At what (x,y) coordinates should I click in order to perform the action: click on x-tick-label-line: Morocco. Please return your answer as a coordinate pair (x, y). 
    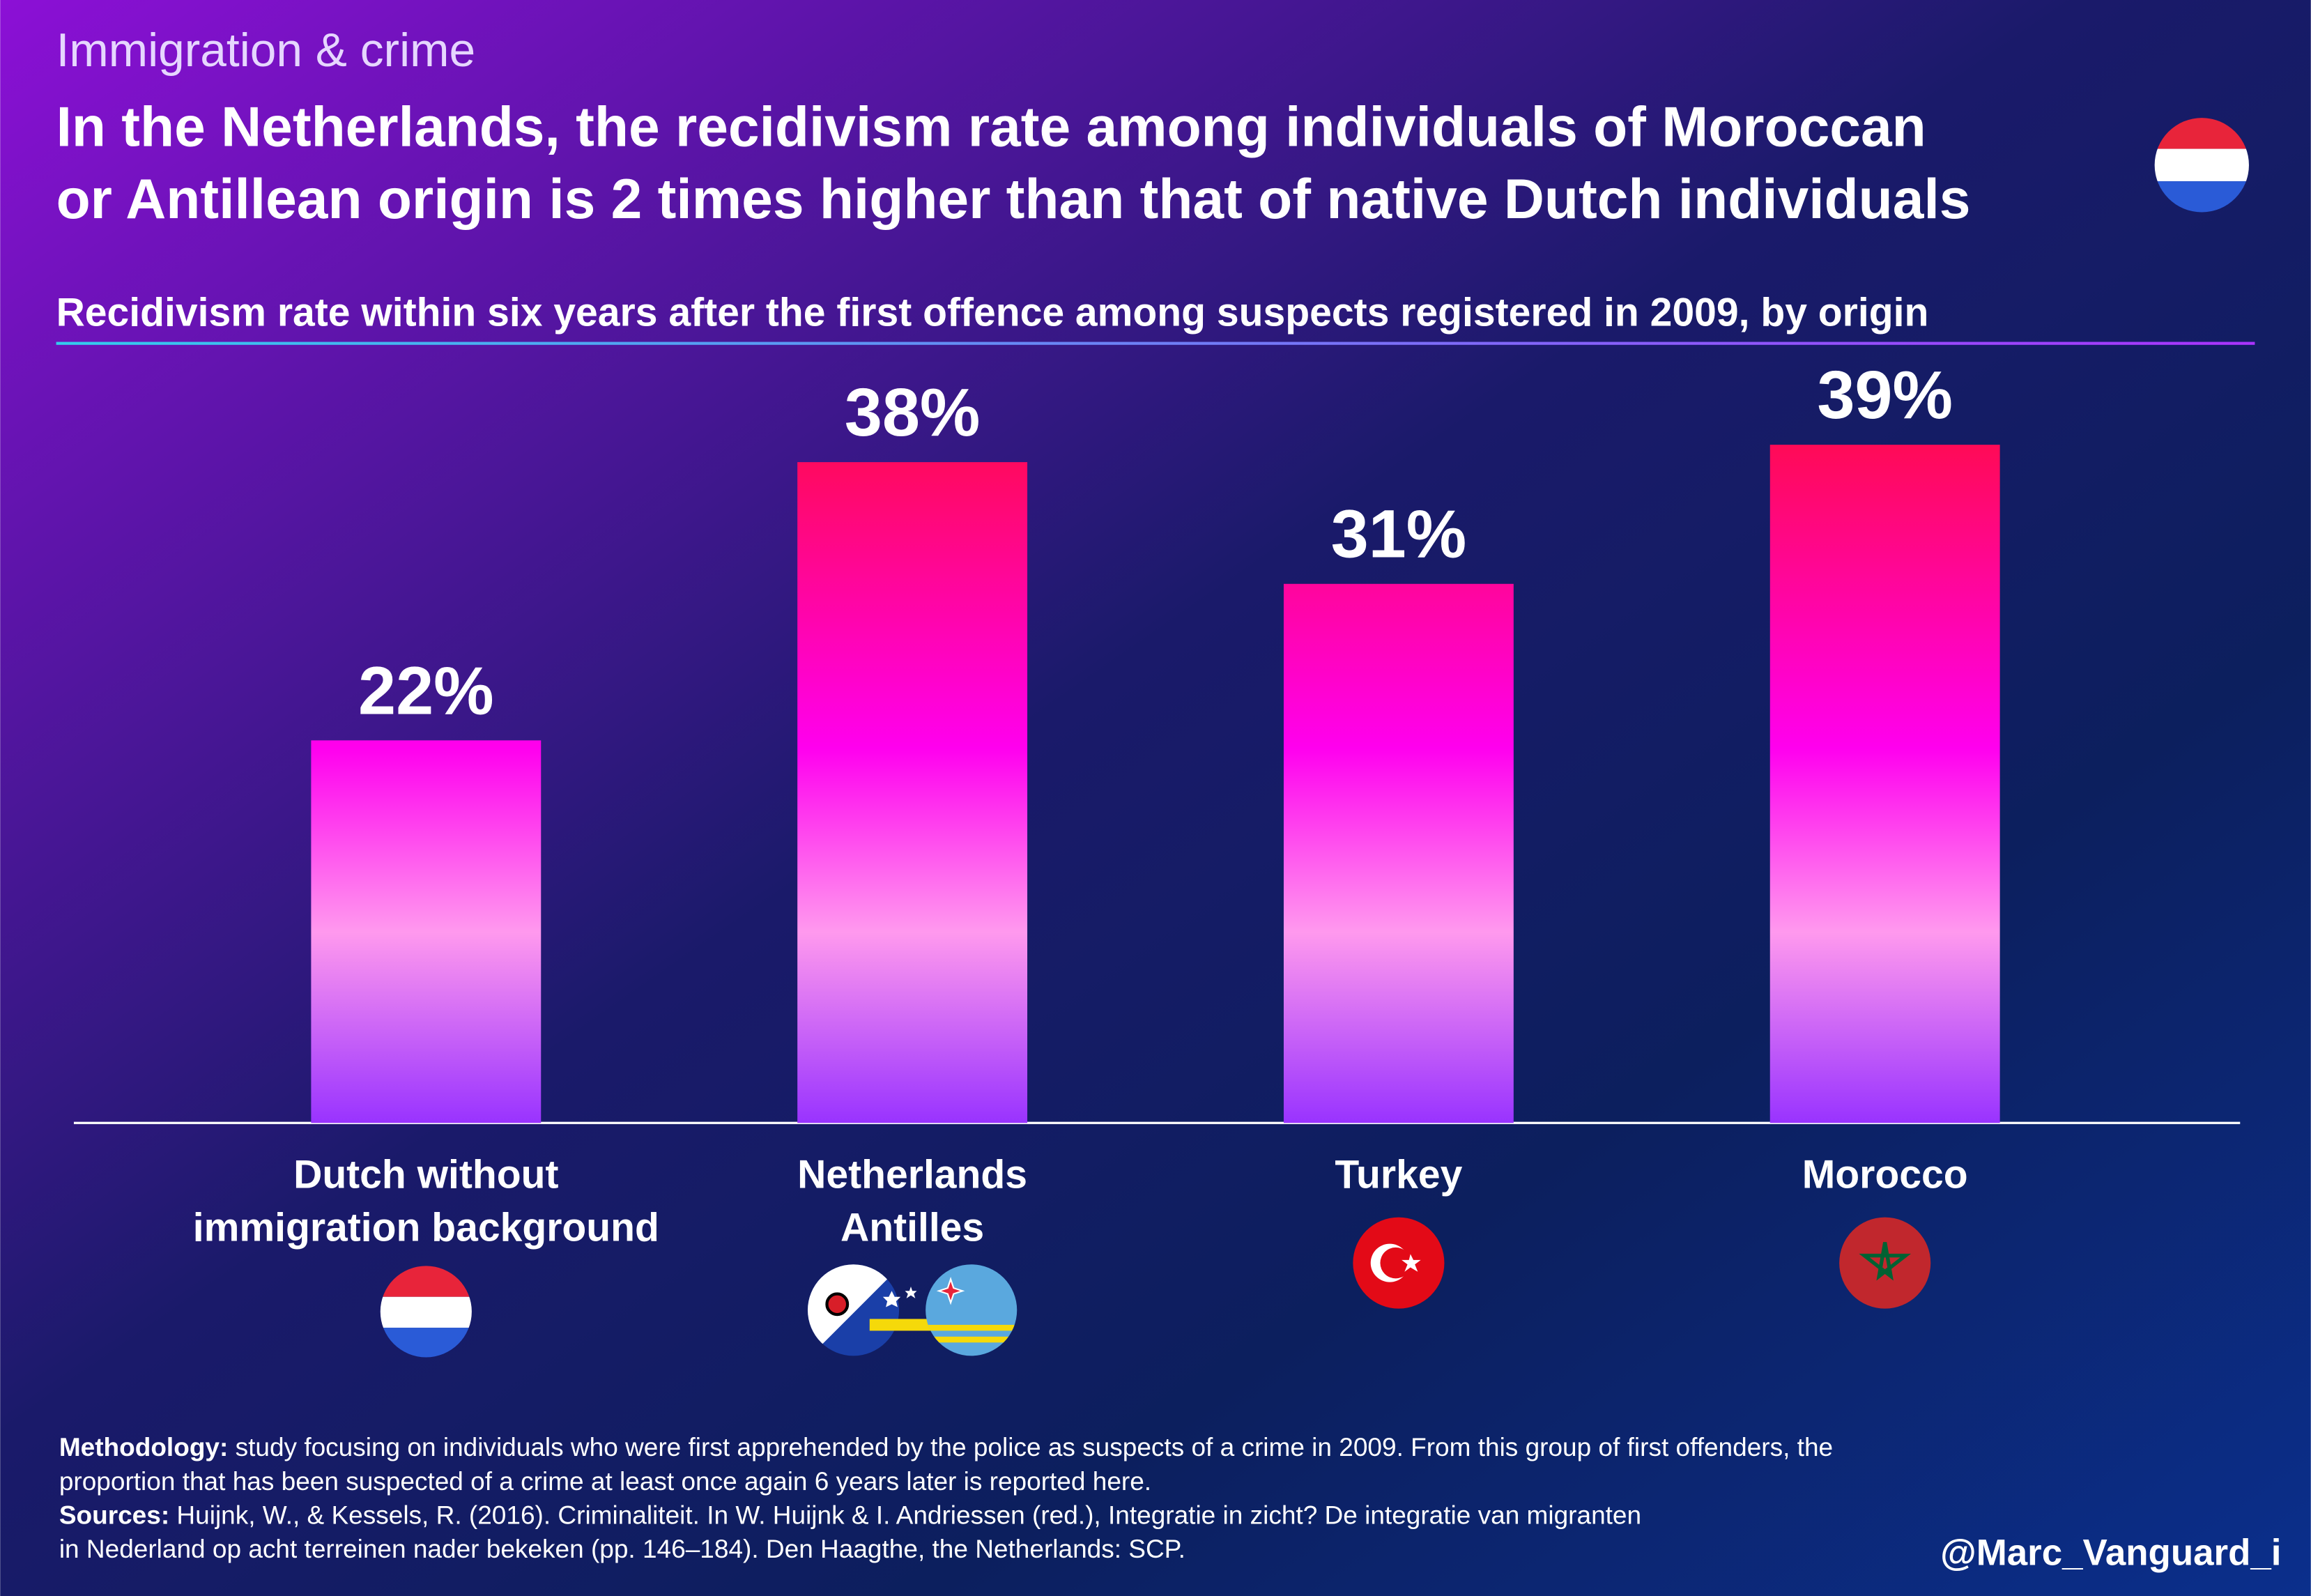
    Looking at the image, I should click on (1885, 1174).